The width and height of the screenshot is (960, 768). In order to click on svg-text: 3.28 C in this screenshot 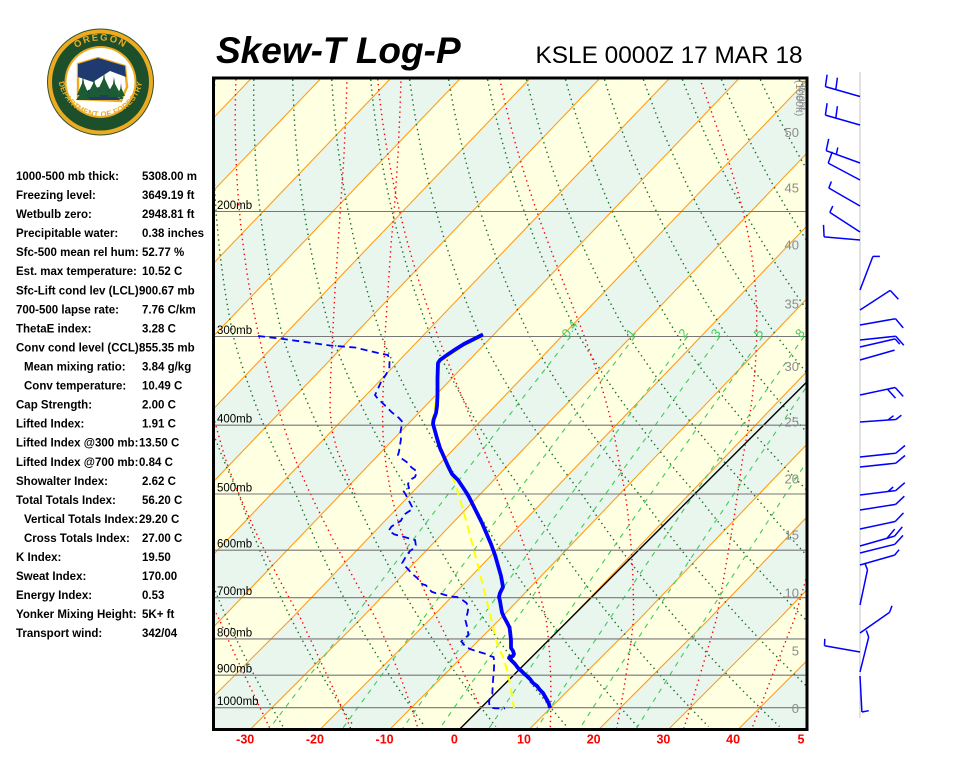, I will do `click(159, 329)`.